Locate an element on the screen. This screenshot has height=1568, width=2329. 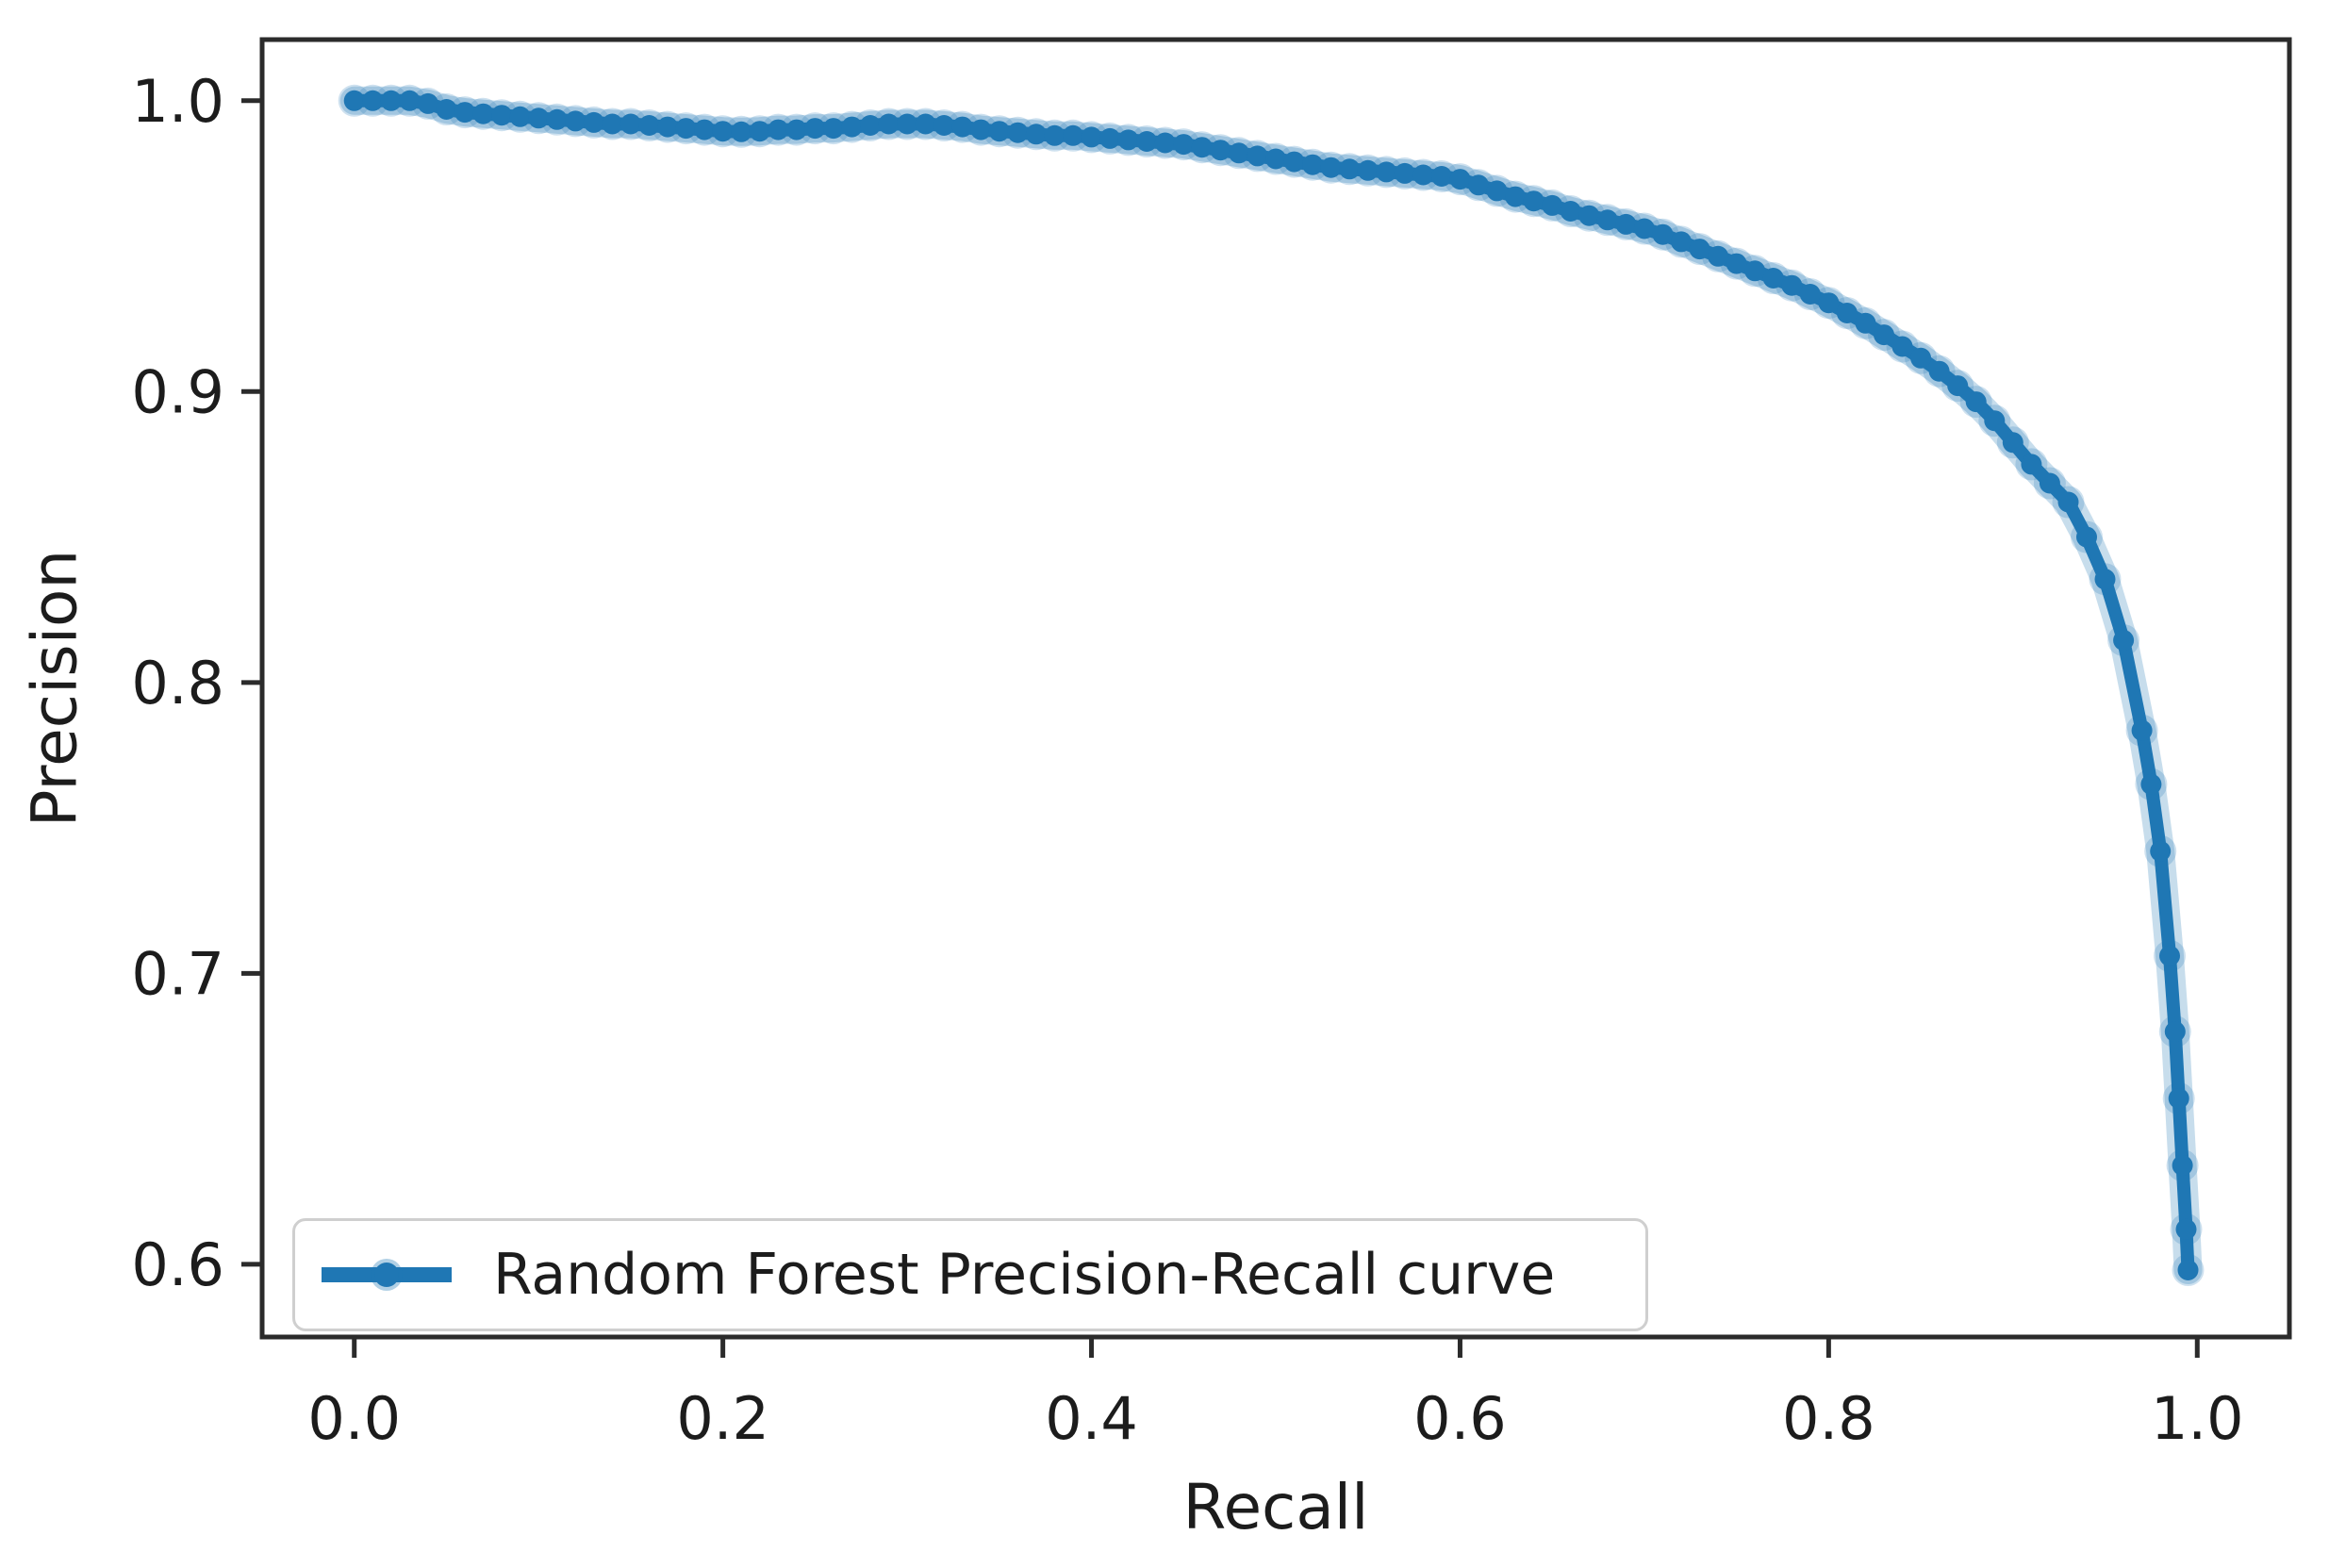
y-axis-label: Precision is located at coordinates (54, 688).